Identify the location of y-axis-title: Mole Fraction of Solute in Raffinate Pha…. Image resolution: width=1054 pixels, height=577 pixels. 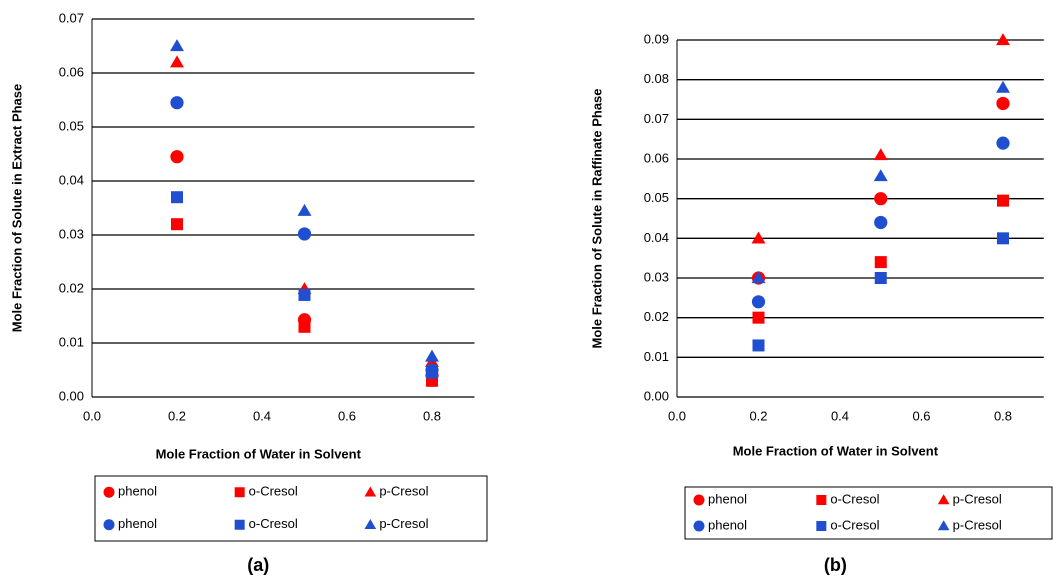
(596, 218).